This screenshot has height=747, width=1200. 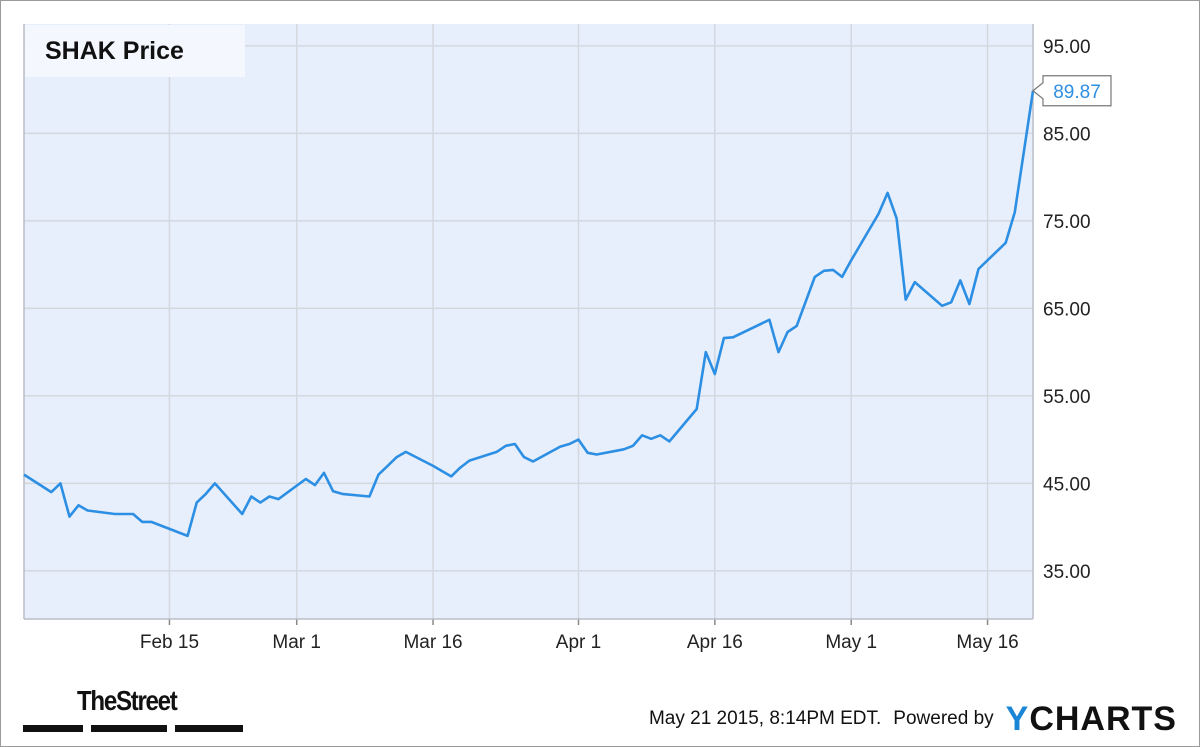 What do you see at coordinates (127, 700) in the screenshot?
I see `thestreet-logo-text: TheStreet` at bounding box center [127, 700].